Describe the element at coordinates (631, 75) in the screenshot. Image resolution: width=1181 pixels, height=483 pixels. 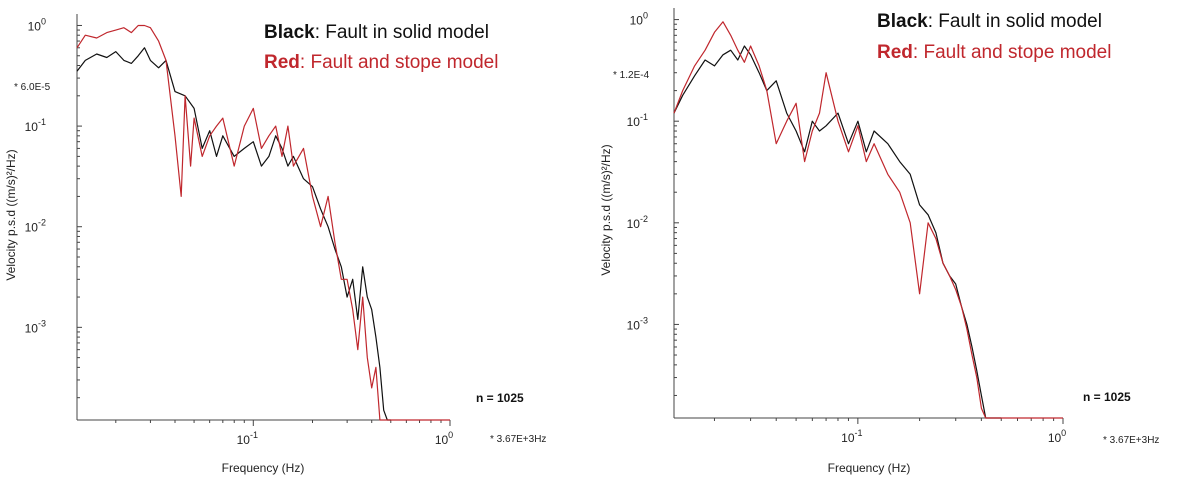
I see `scale-note: * 1.2E-4` at that location.